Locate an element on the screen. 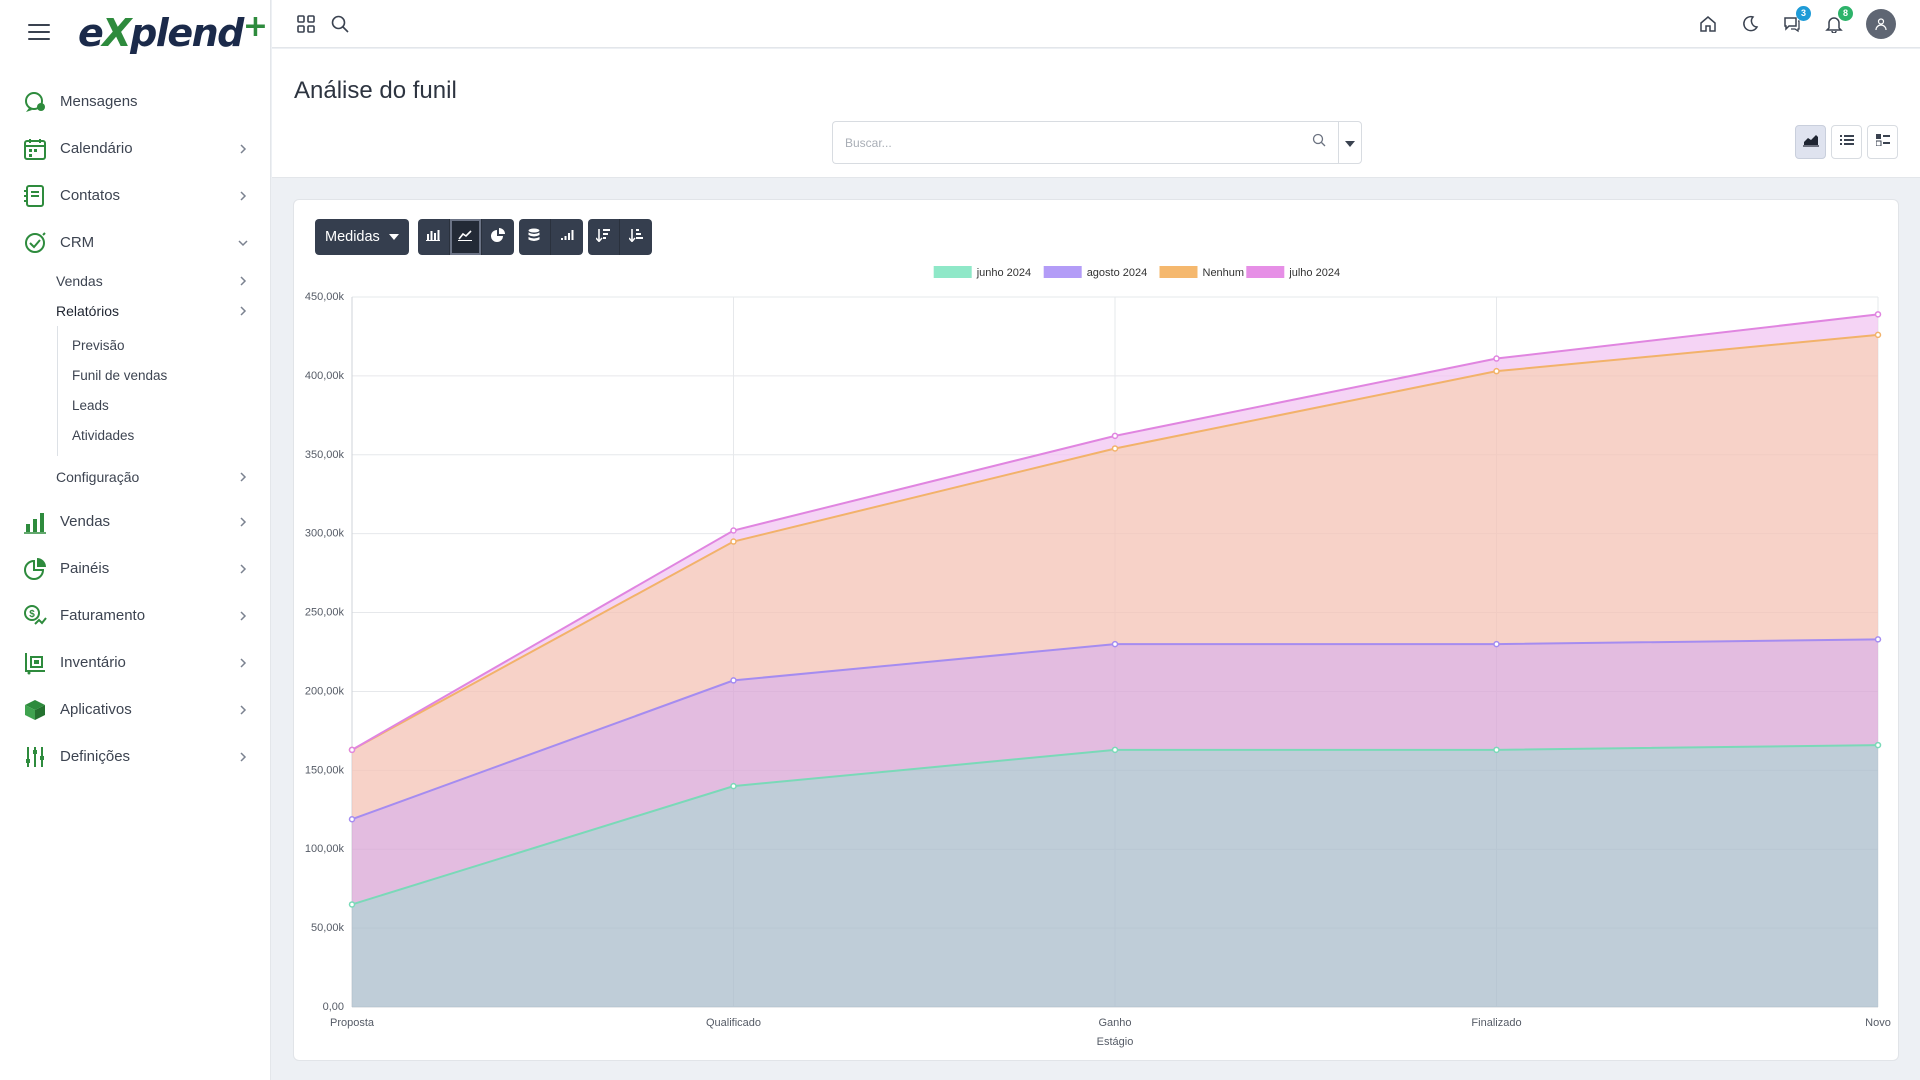 This screenshot has height=1080, width=1920. bar-chart-button is located at coordinates (433, 237).